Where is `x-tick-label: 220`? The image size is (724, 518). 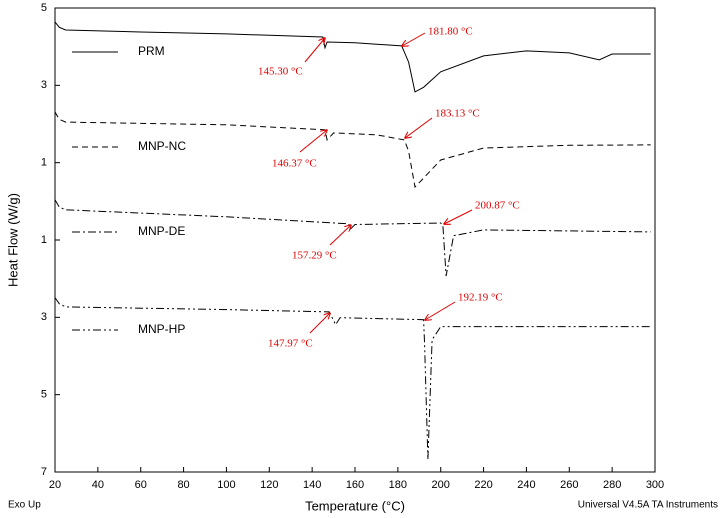 x-tick-label: 220 is located at coordinates (483, 485).